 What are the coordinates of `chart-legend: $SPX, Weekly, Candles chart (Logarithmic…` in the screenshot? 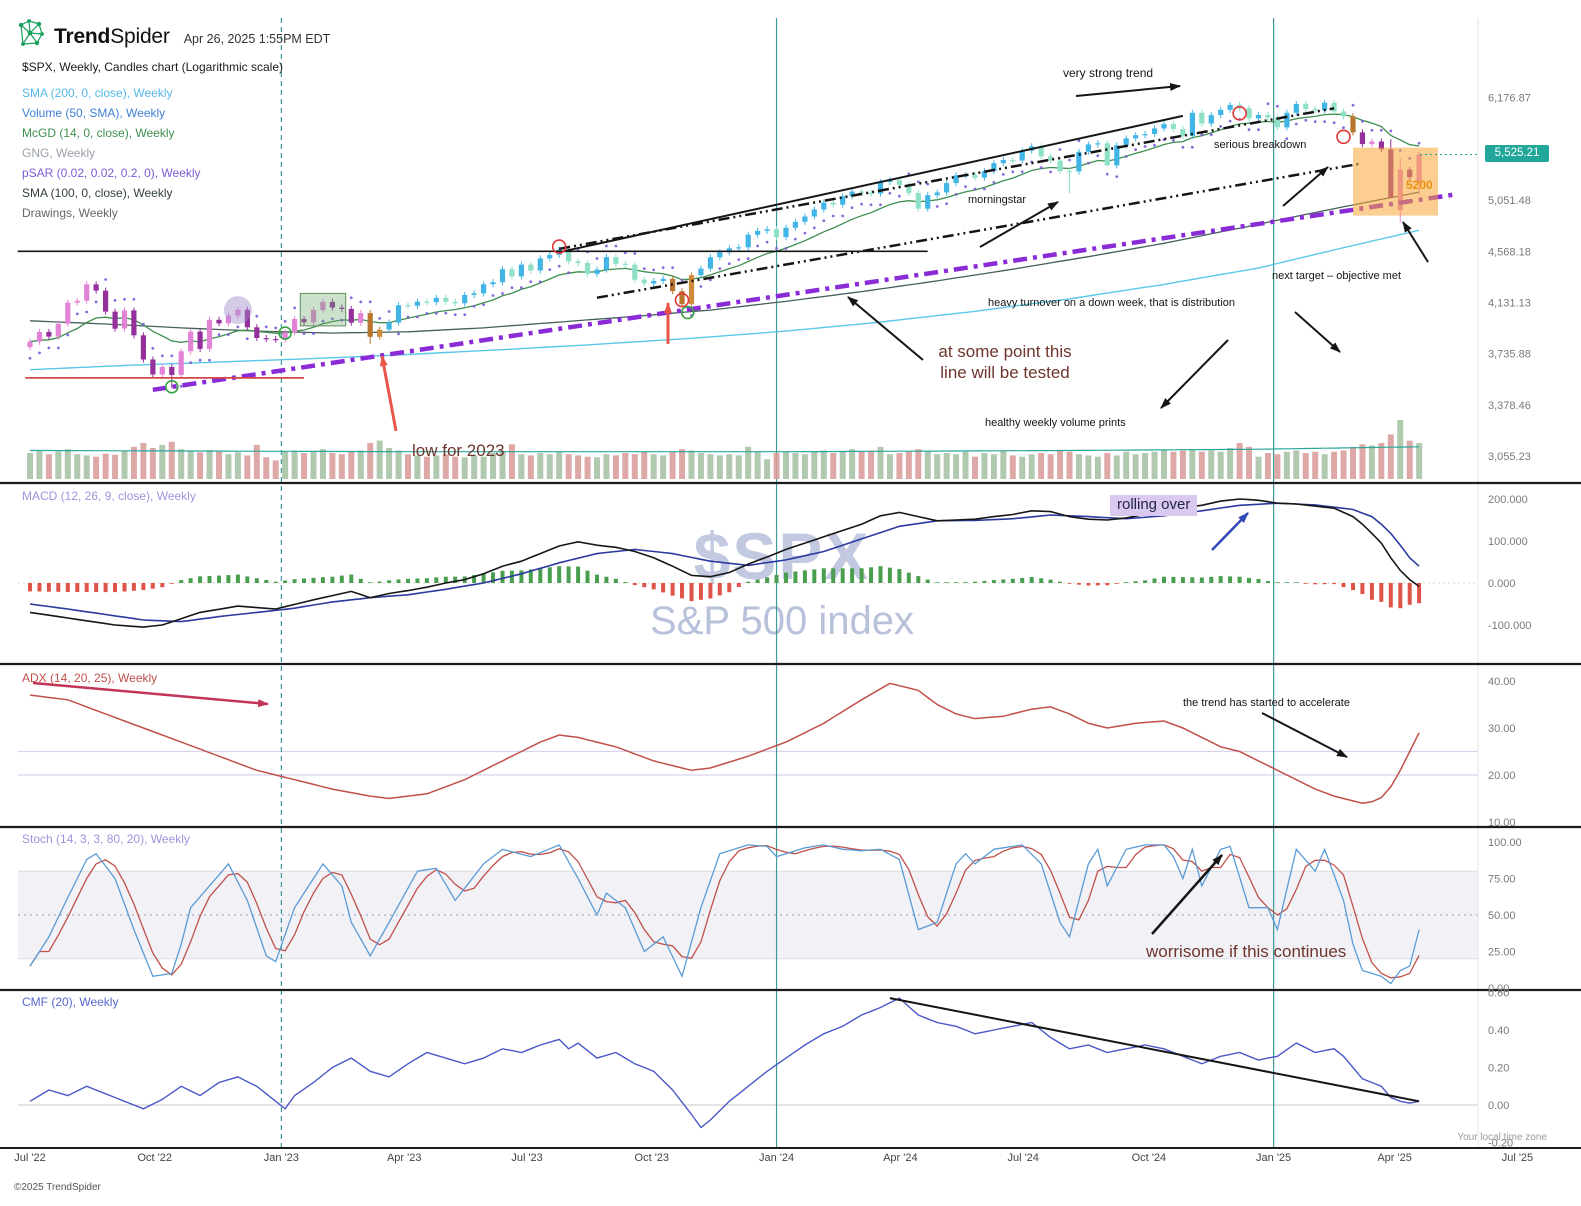 It's located at (152, 141).